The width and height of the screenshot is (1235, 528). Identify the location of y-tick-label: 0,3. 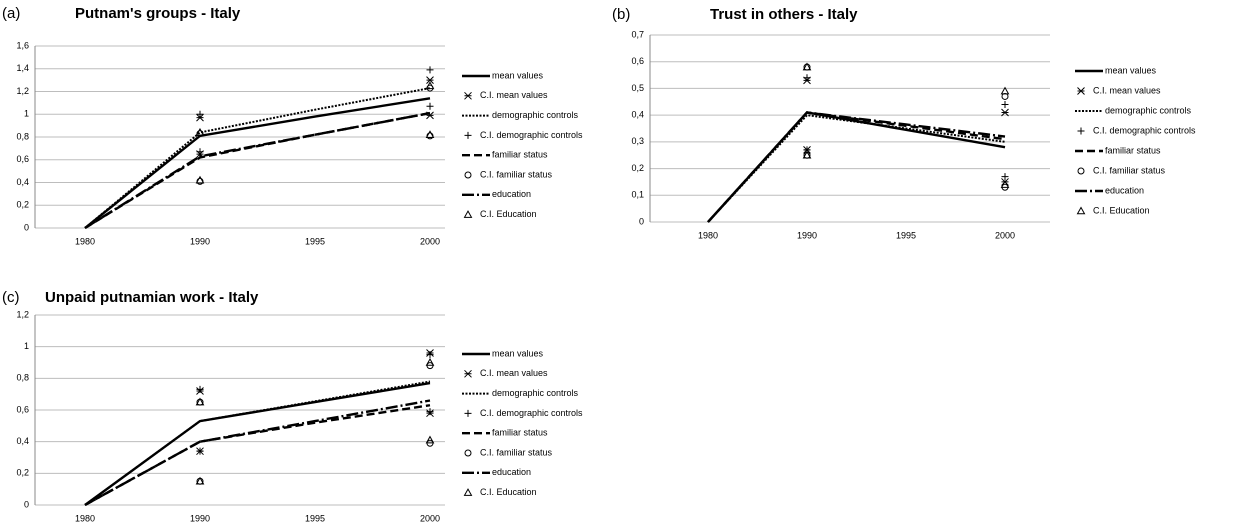
(637, 141).